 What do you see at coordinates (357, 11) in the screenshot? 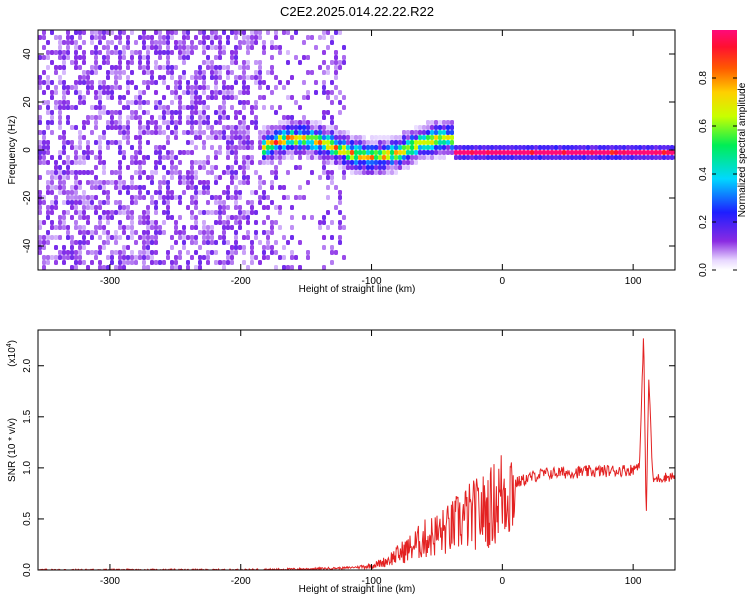
I see `chart-title: C2E2.2025.014.22.22.R22` at bounding box center [357, 11].